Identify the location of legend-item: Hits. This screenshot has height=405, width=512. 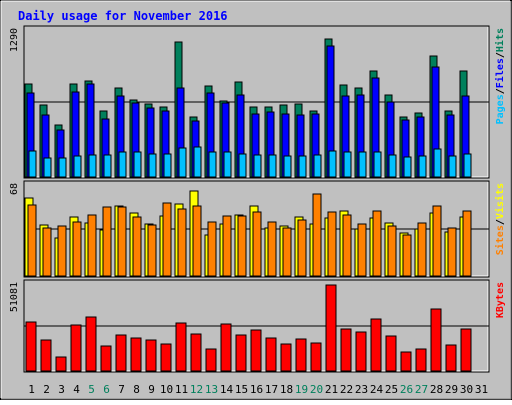
(500, 40).